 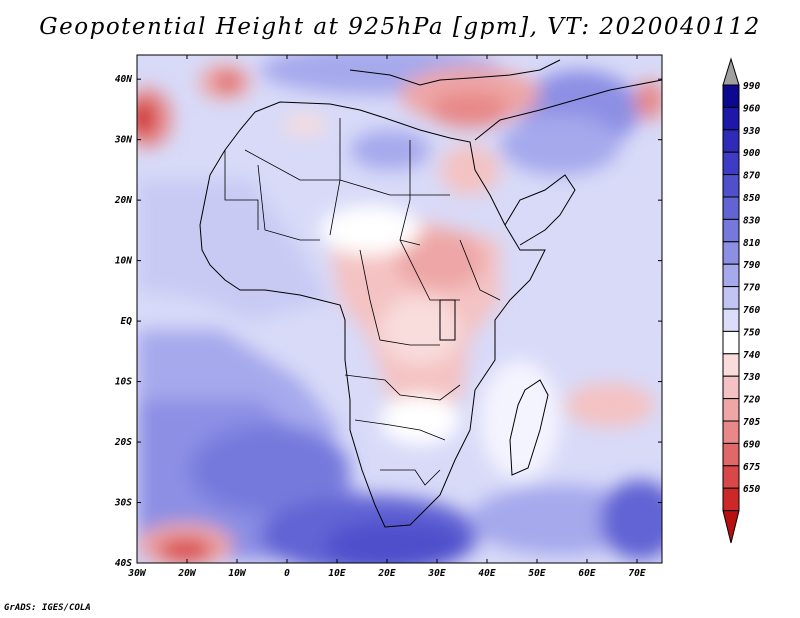 I want to click on colorbar-label: 650, so click(x=751, y=489).